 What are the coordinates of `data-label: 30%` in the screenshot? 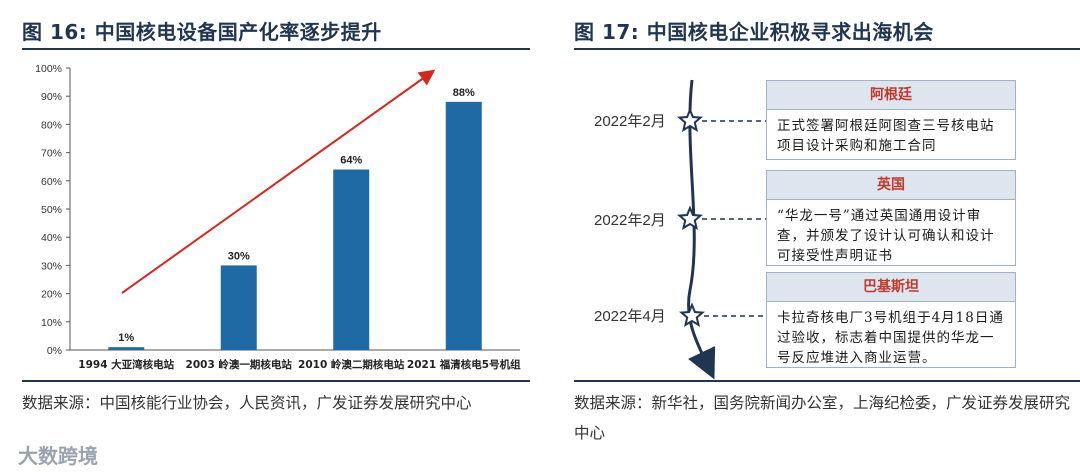 It's located at (239, 256).